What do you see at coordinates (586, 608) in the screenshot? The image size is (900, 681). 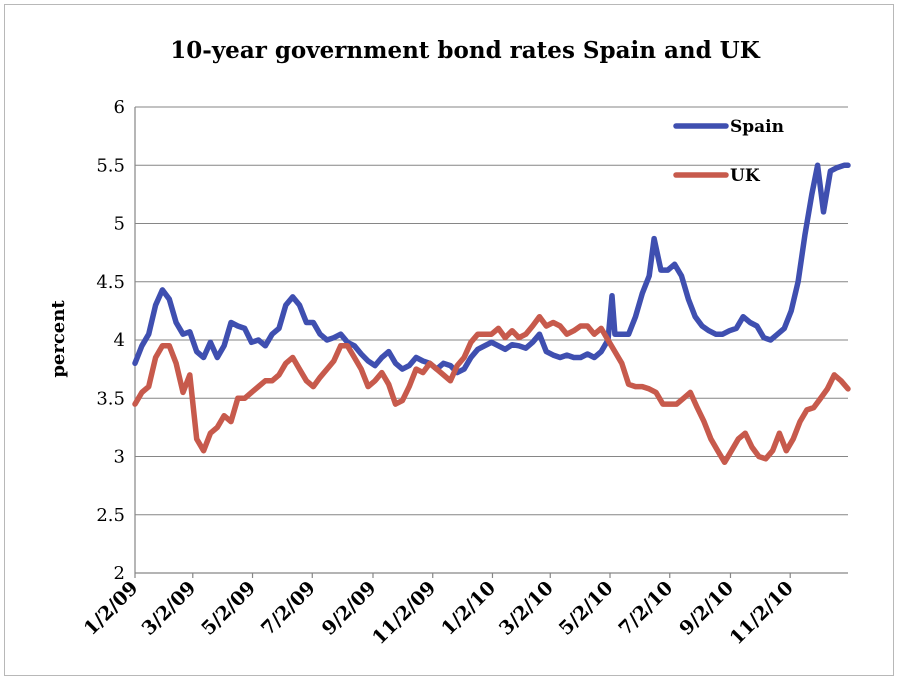 I see `x-tick-label: 5/2/10` at bounding box center [586, 608].